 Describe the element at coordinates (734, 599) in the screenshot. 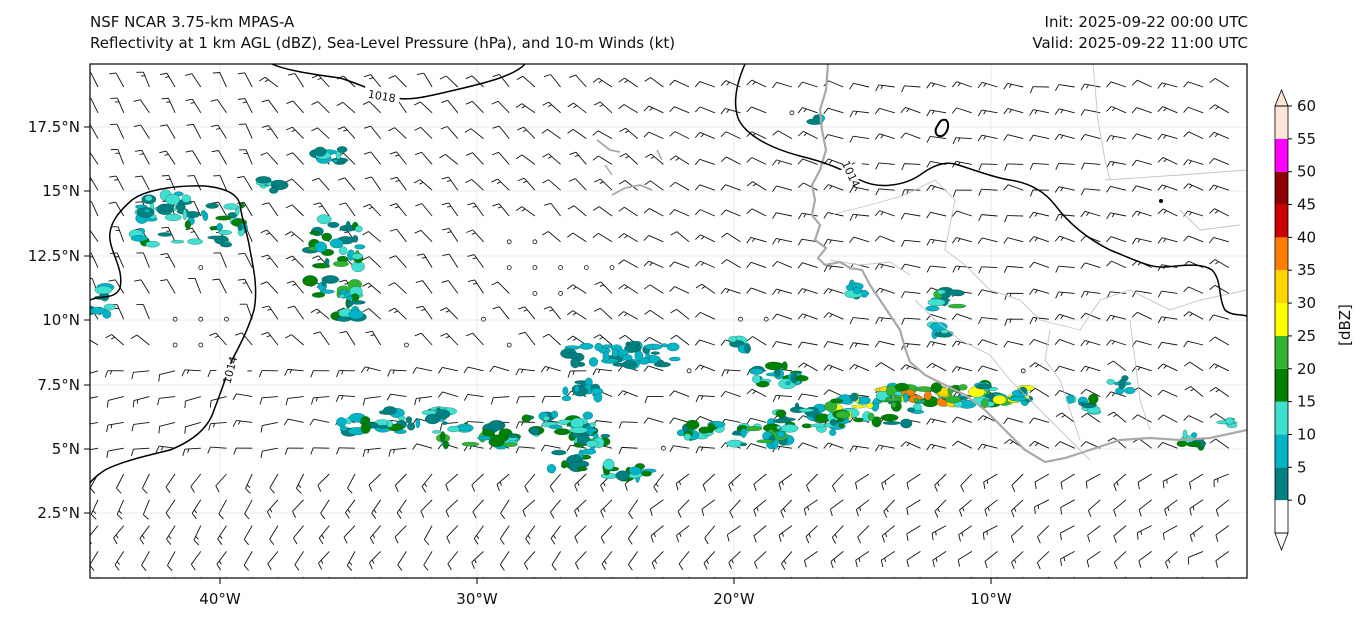

I see `lon-tick-label: 20°W` at that location.